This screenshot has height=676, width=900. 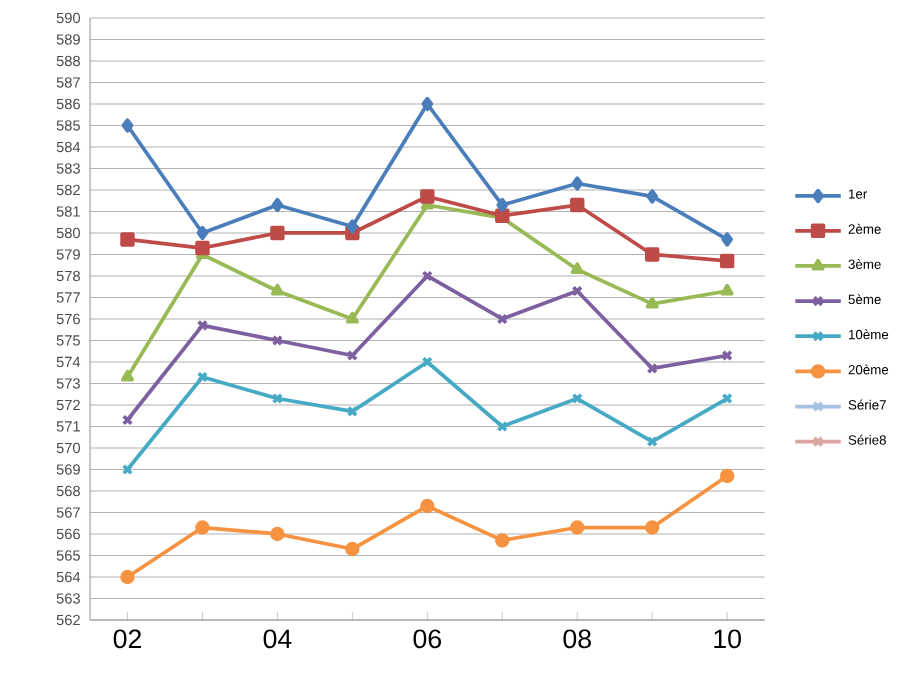 I want to click on x-tick-label: 10, so click(x=727, y=639).